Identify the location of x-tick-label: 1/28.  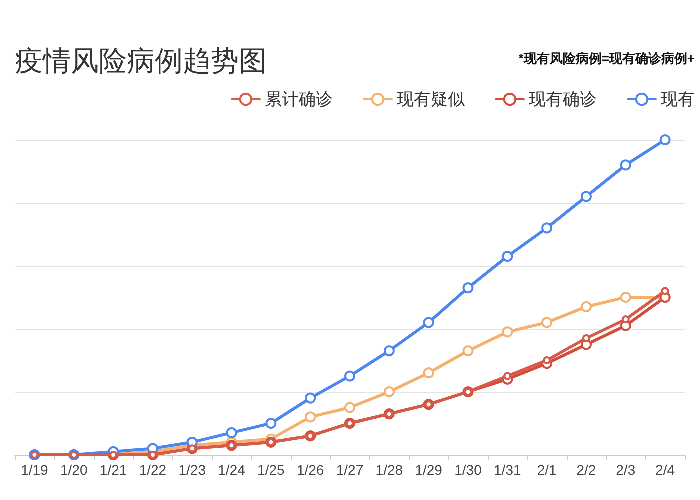
(390, 470).